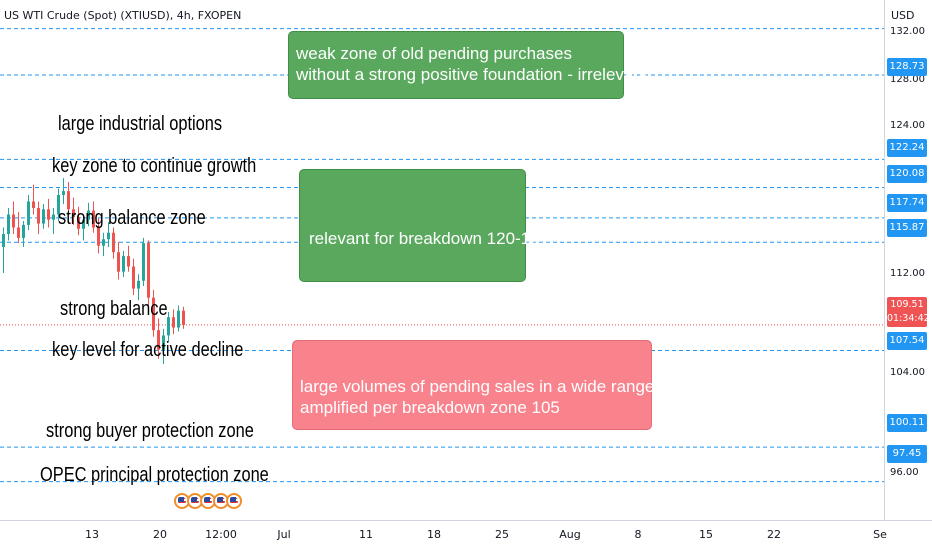 The image size is (932, 551). Describe the element at coordinates (907, 372) in the screenshot. I see `price-tick: 104.00` at that location.